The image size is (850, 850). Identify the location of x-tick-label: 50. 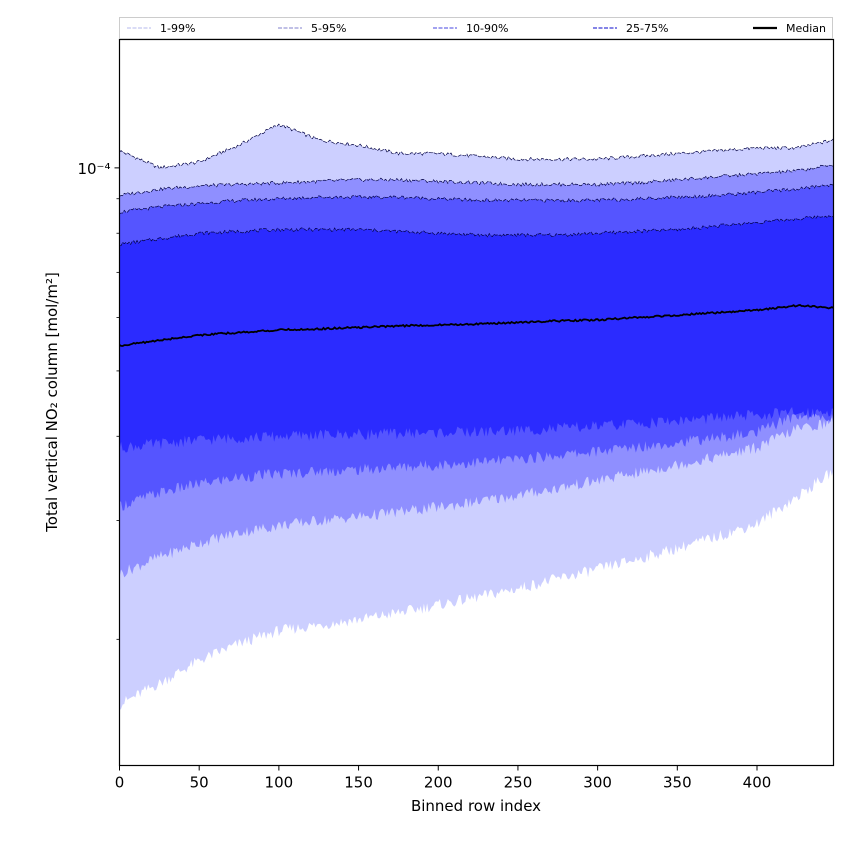
(199, 783).